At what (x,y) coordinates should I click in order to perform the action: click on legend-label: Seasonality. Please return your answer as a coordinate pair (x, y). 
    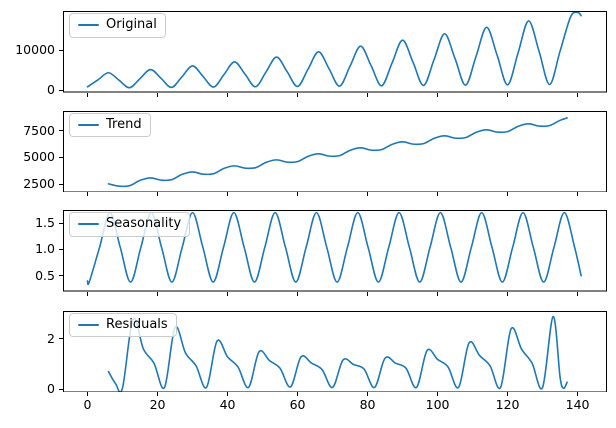
    Looking at the image, I should click on (144, 223).